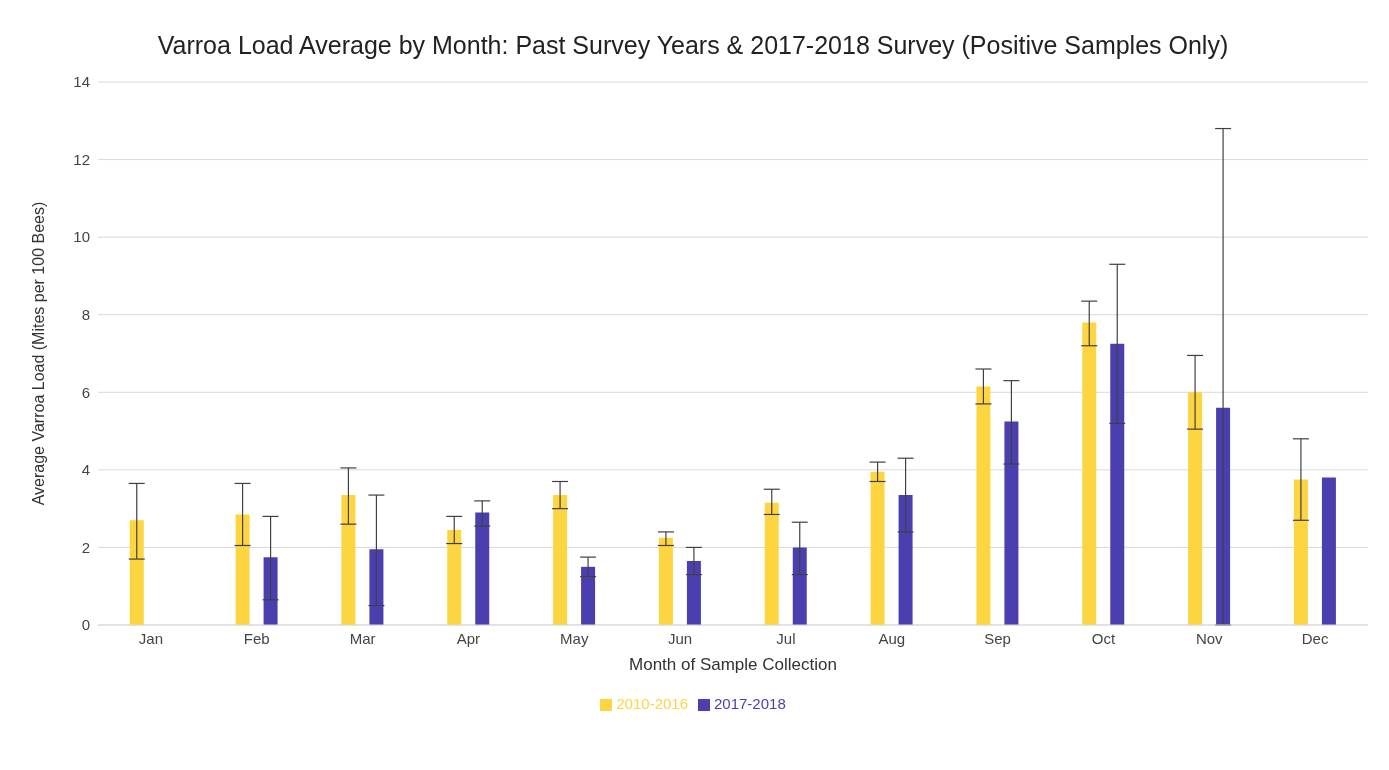 The width and height of the screenshot is (1389, 770). Describe the element at coordinates (38, 353) in the screenshot. I see `y-axis-title: Average Varroa Load (Mites per 100 Bees)` at that location.